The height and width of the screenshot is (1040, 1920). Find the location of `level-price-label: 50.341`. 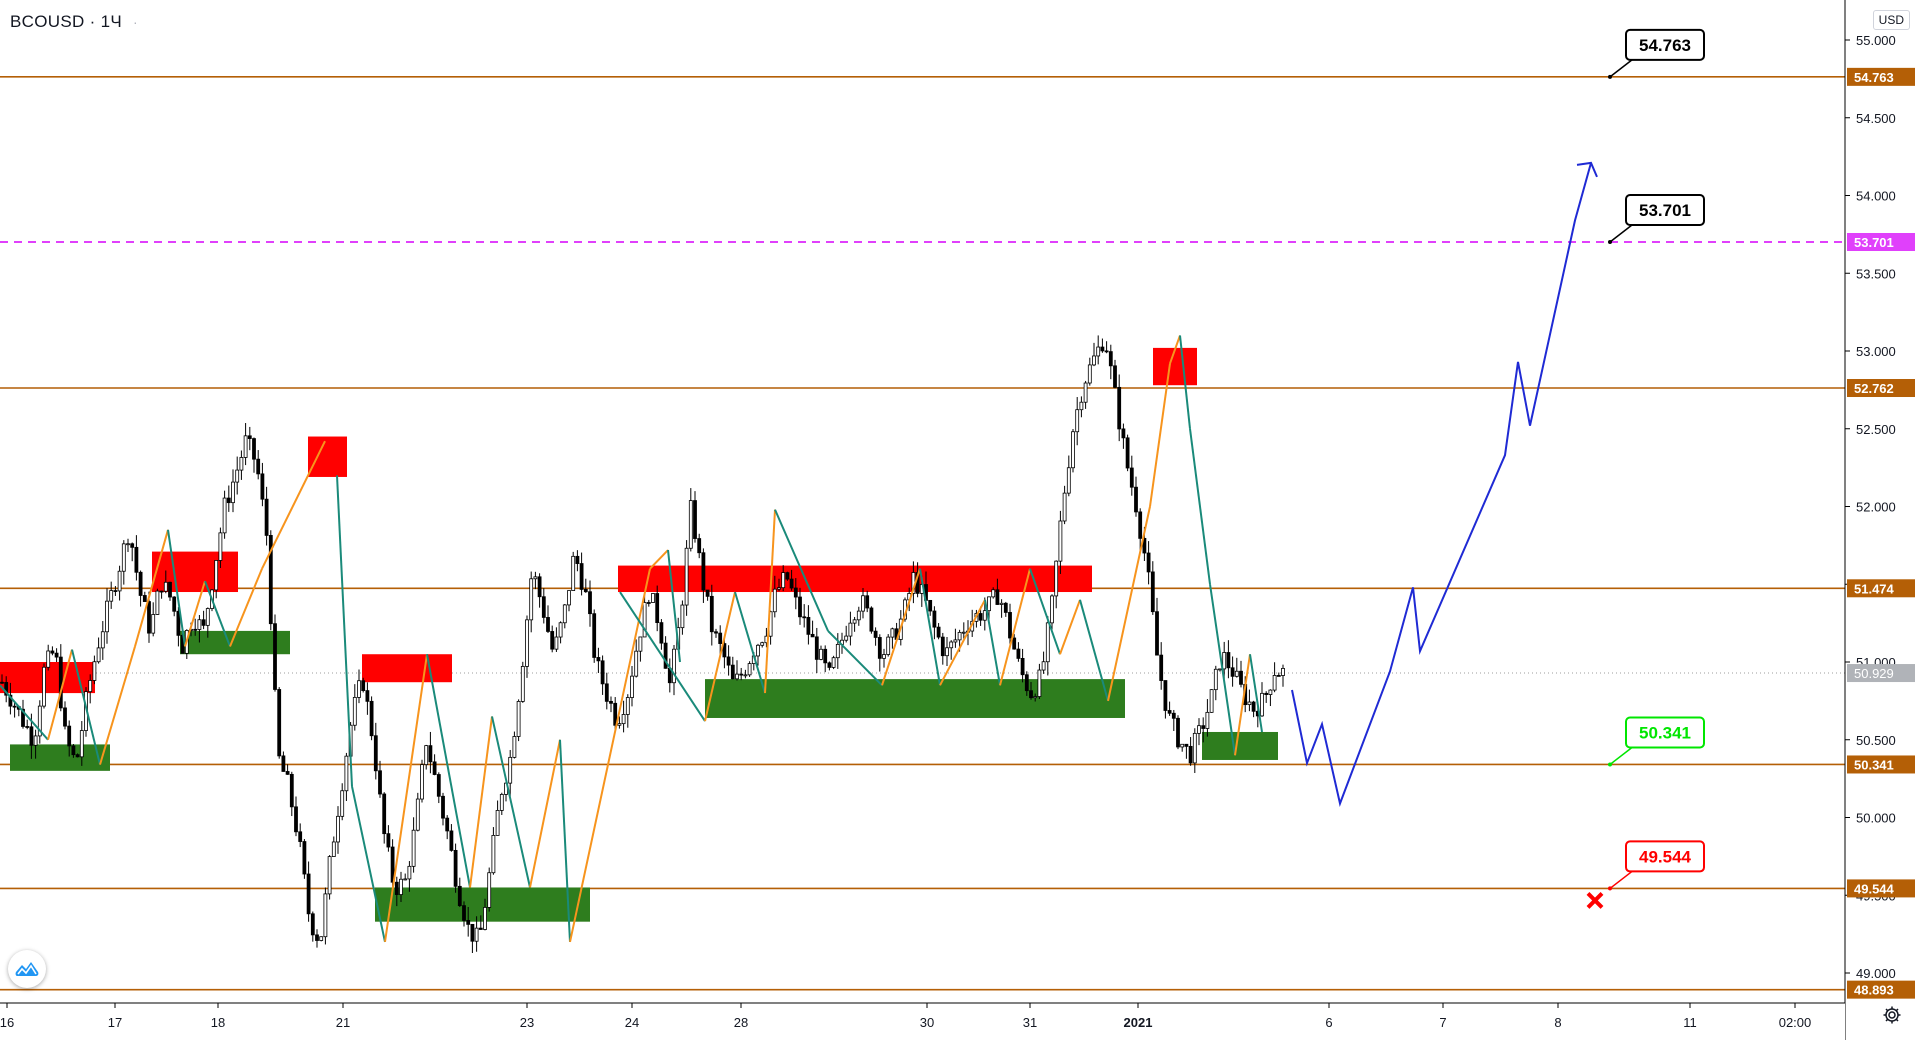

level-price-label: 50.341 is located at coordinates (1874, 764).